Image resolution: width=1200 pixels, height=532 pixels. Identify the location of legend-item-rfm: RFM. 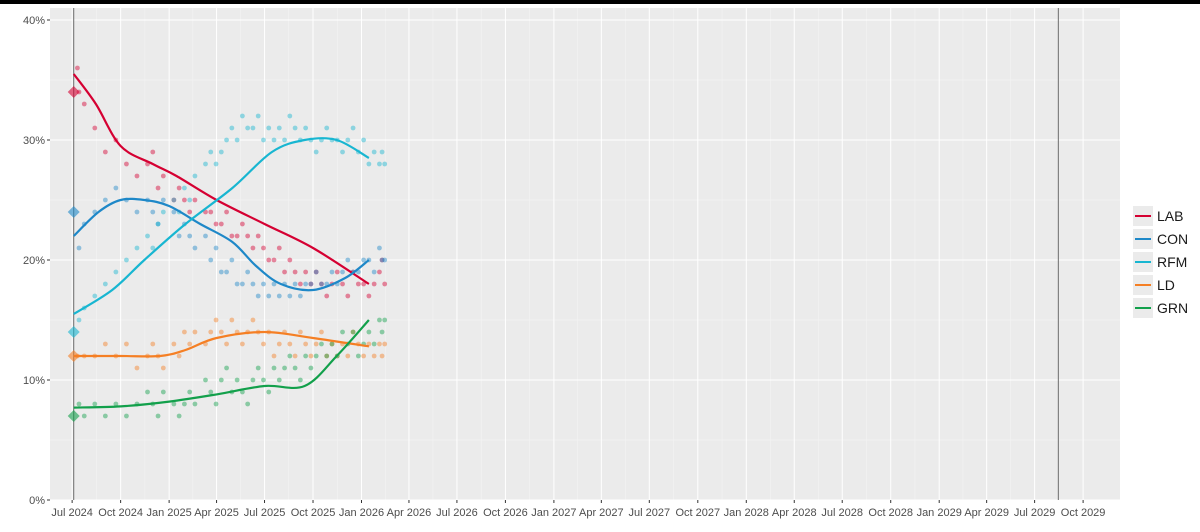
(1163, 261).